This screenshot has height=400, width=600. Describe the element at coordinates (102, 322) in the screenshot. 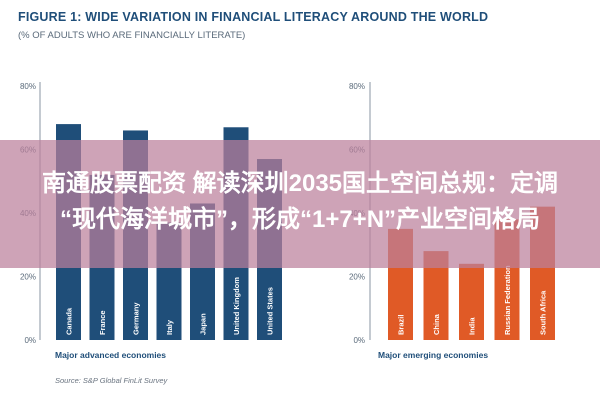

I see `bar-category-label: France` at that location.